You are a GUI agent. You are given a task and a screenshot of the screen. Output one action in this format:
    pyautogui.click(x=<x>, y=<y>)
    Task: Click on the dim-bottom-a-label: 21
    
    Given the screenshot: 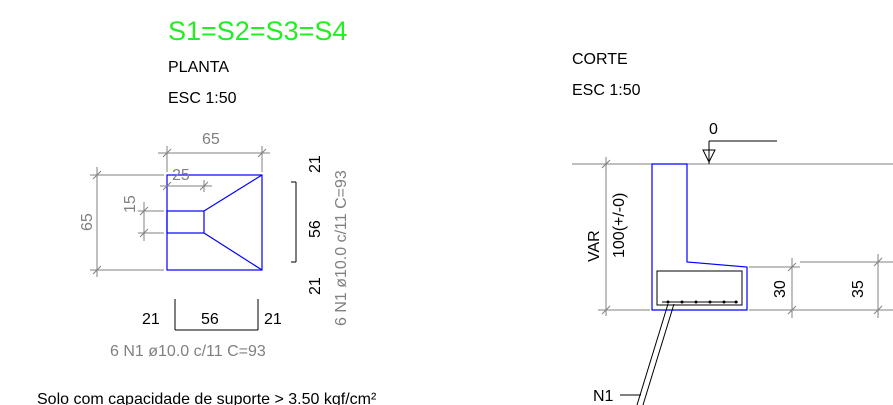 What is the action you would take?
    pyautogui.click(x=151, y=319)
    